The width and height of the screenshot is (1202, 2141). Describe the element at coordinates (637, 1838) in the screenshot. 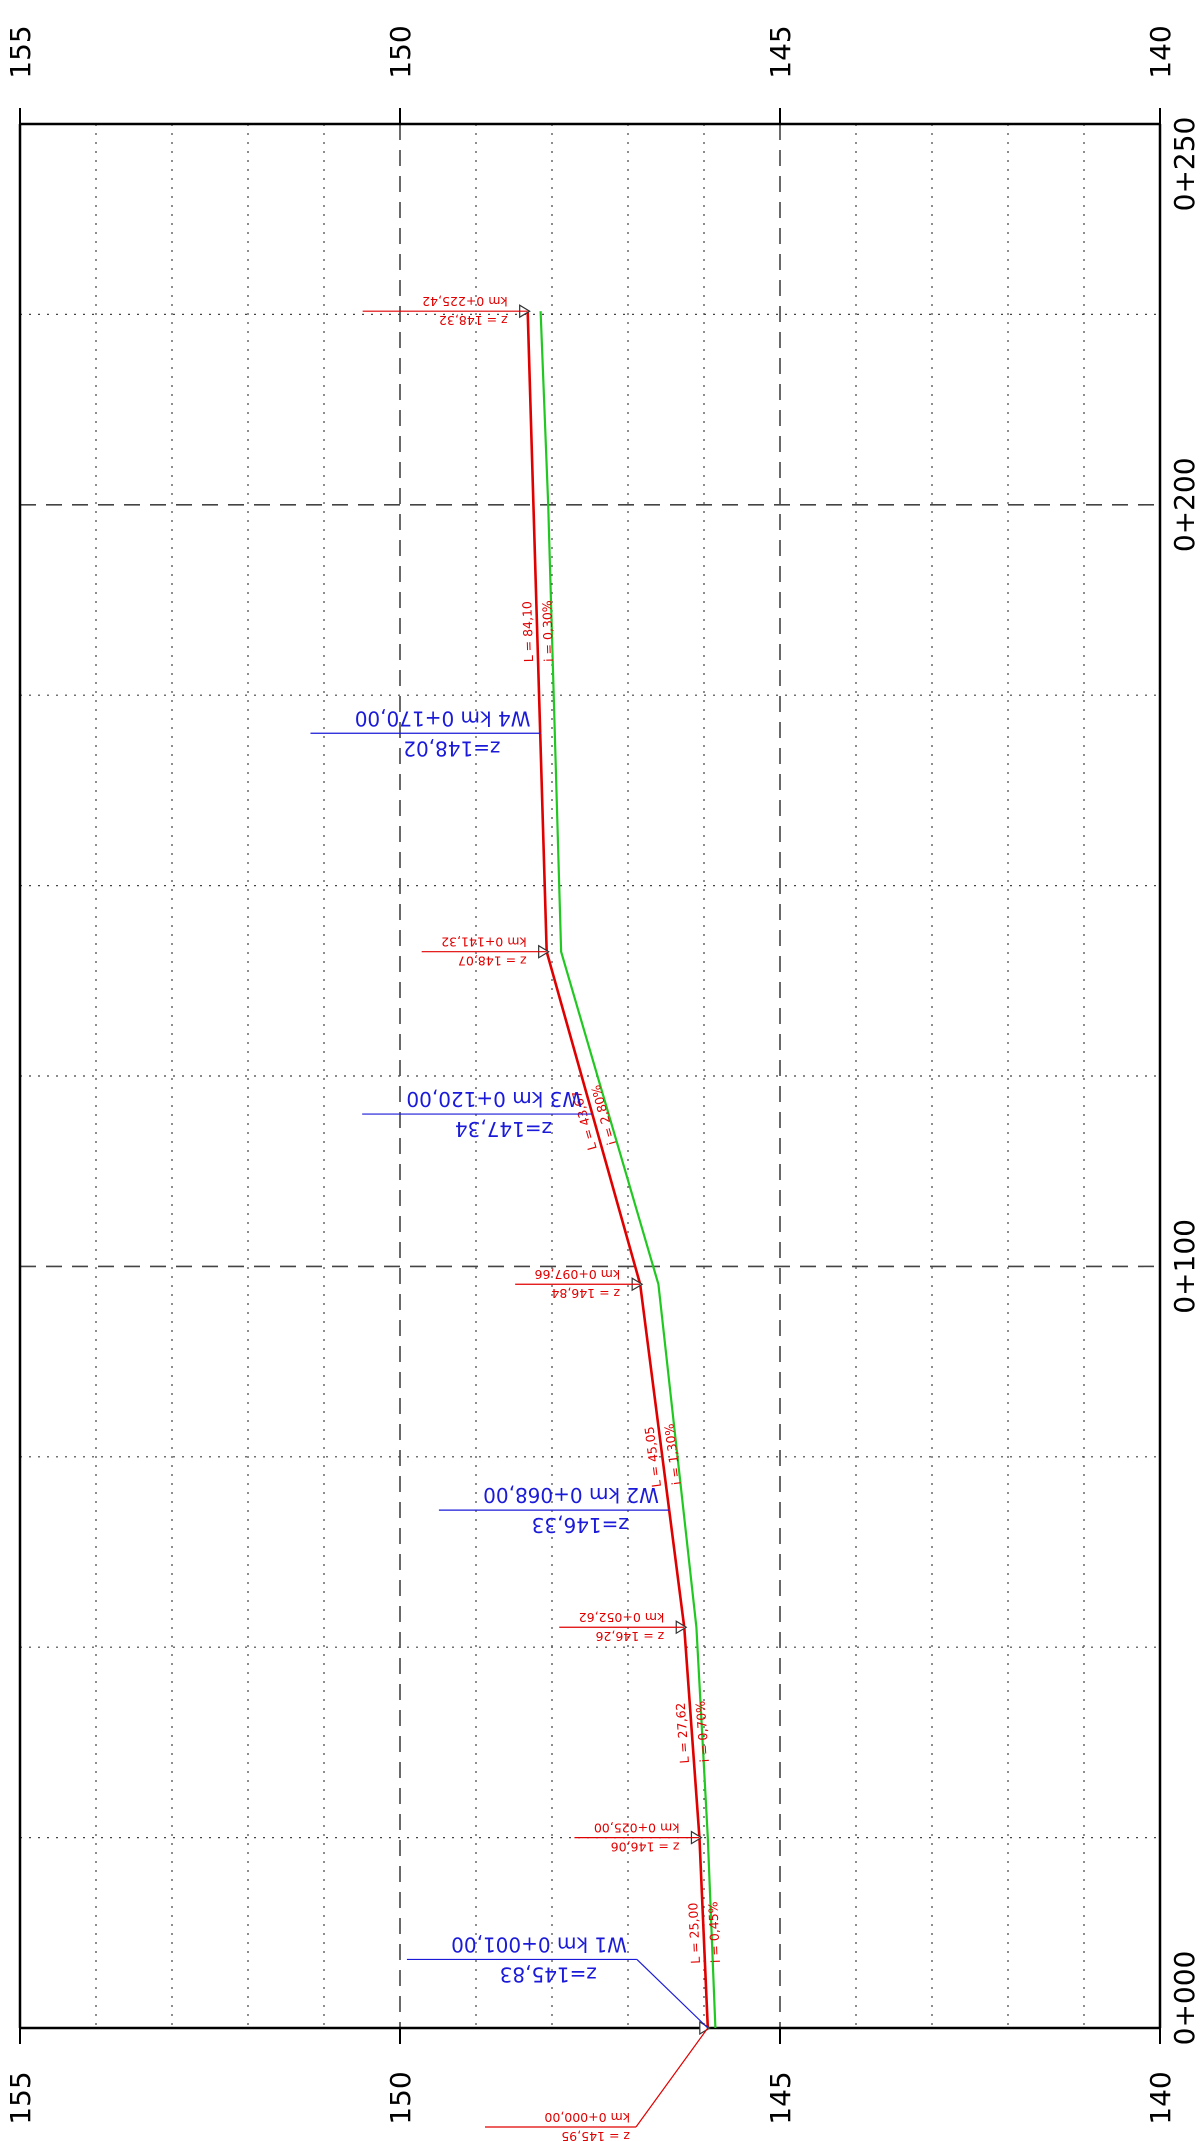

I see `vertex-label: z = 146,06 km 0+025,00` at that location.